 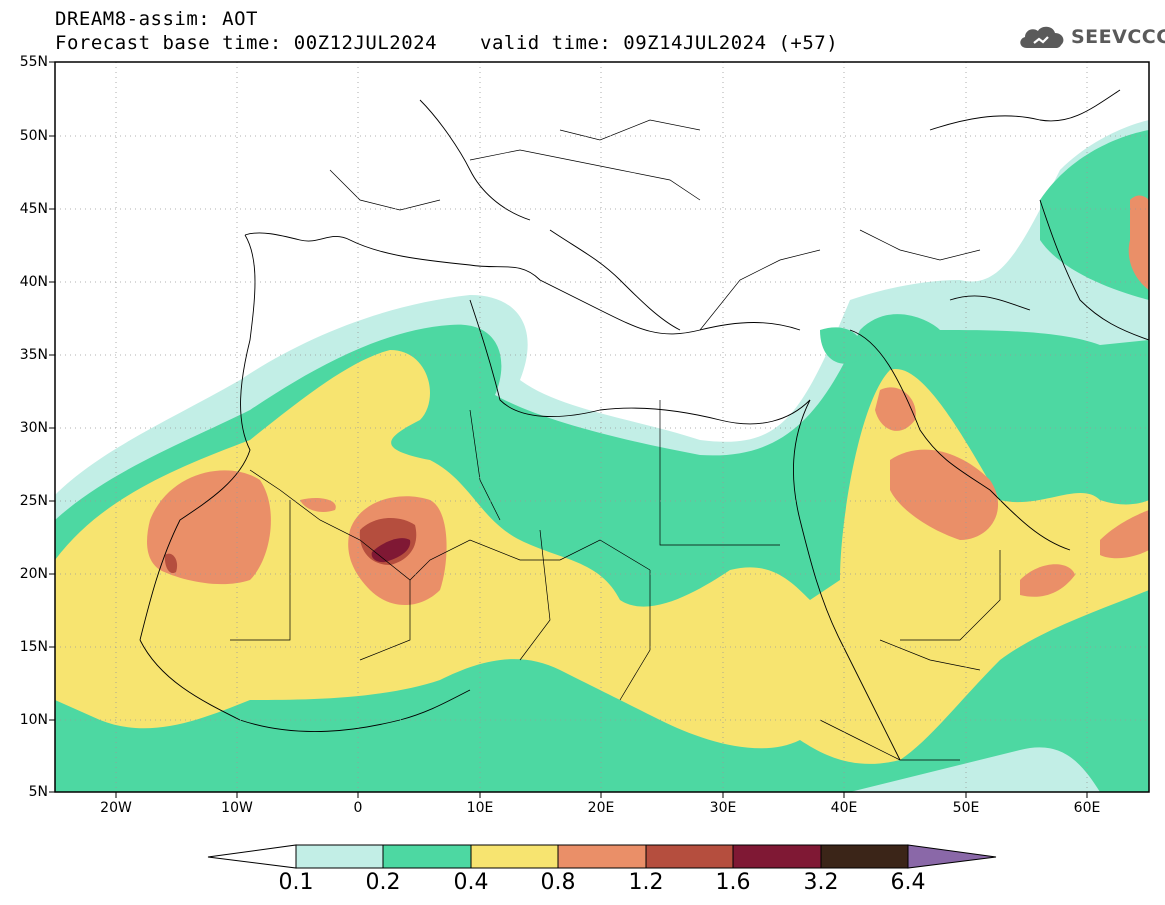 What do you see at coordinates (33, 428) in the screenshot?
I see `lat-label: 30N` at bounding box center [33, 428].